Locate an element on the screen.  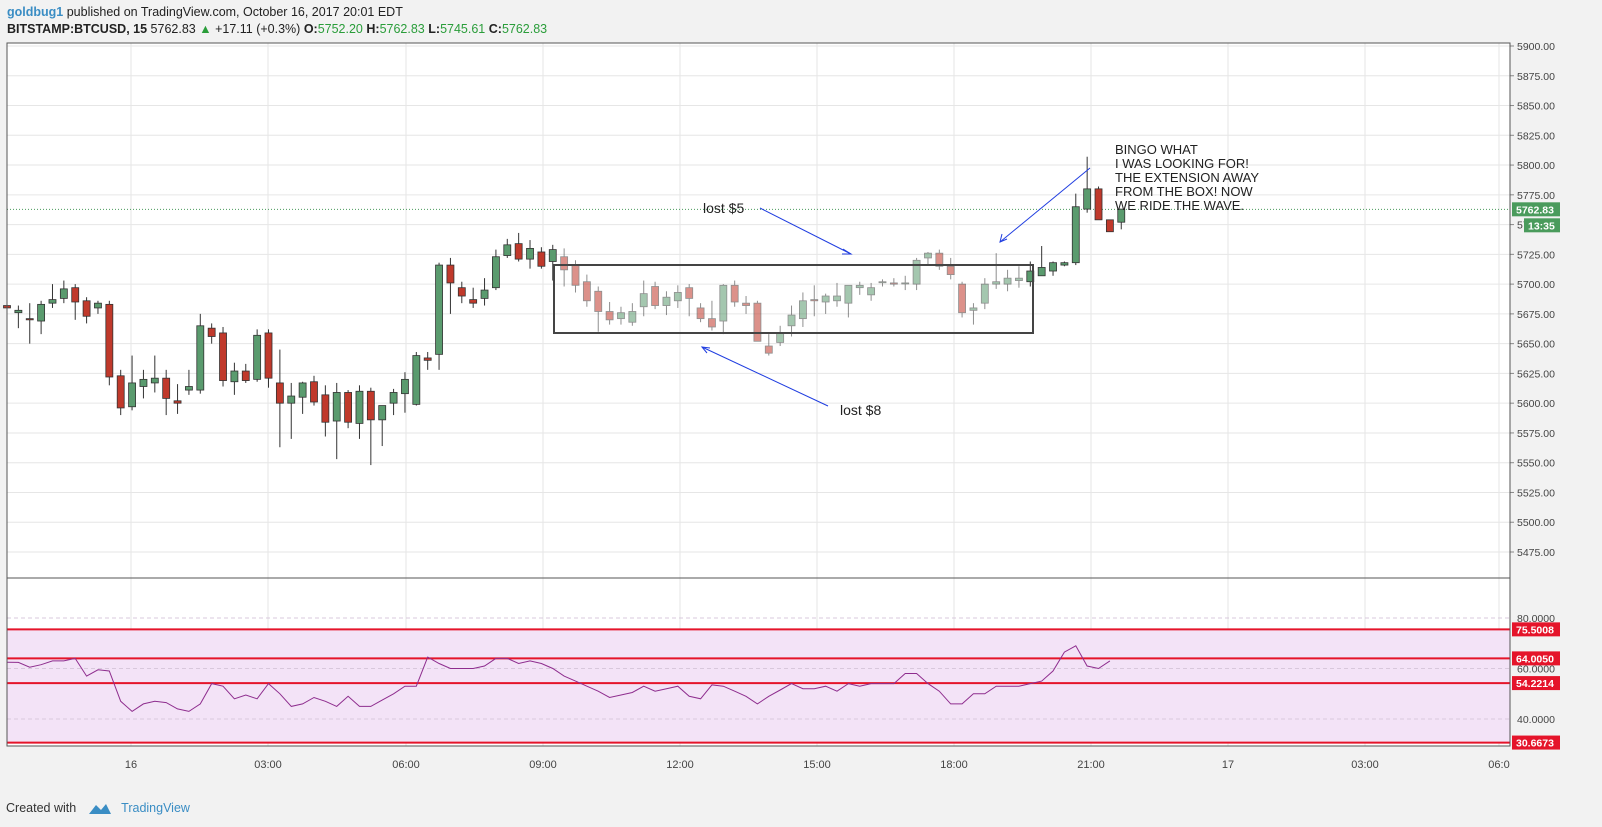
arrow-lost5 is located at coordinates (805, 231).